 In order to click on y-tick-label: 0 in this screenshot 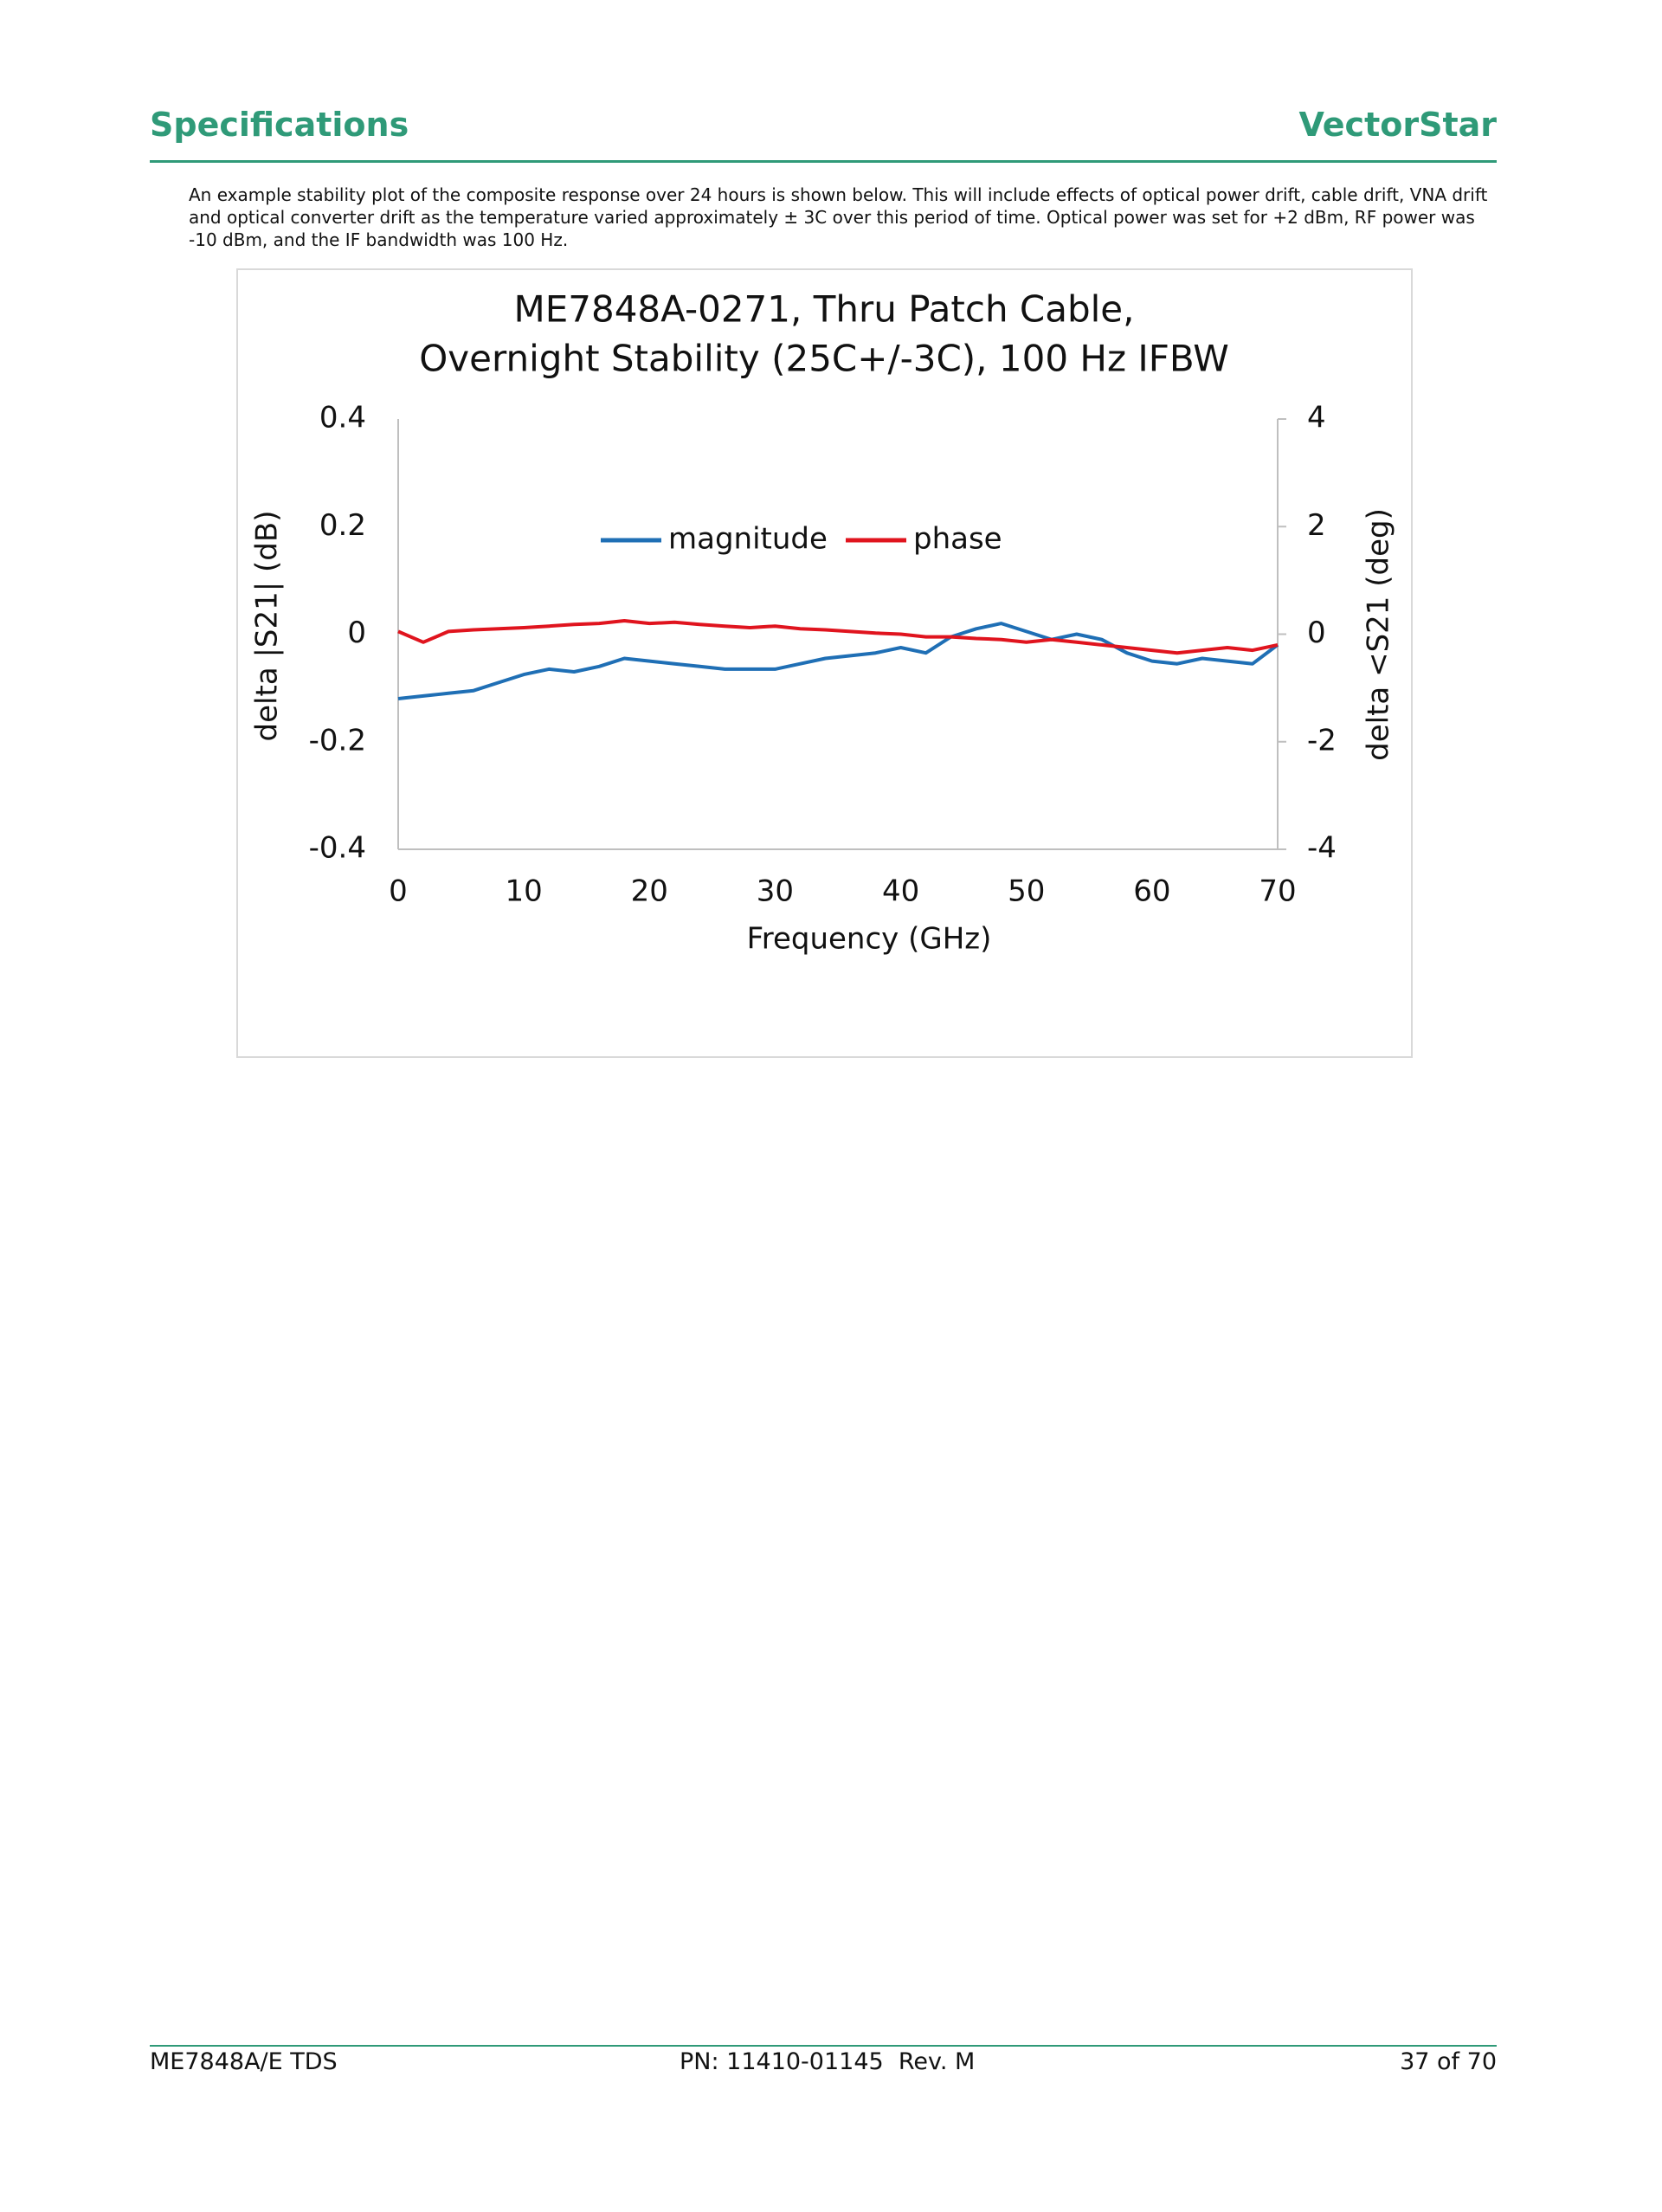, I will do `click(356, 633)`.